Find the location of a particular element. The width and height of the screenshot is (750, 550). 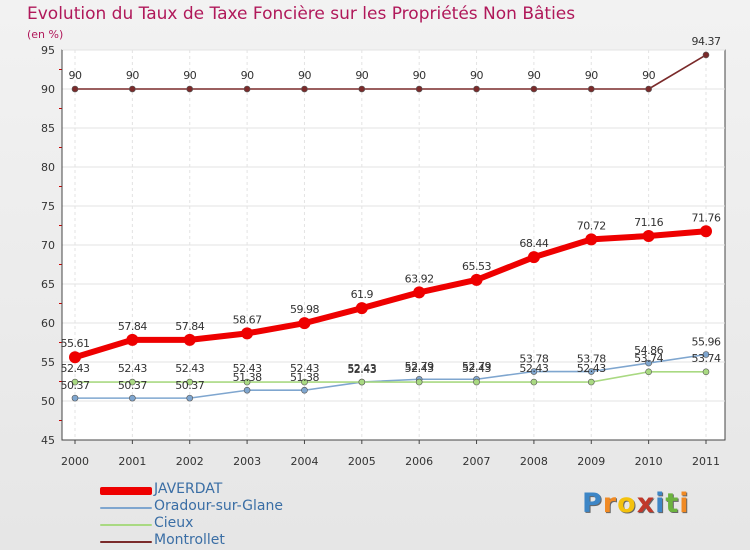

x-tick-label: 2006 is located at coordinates (419, 461).